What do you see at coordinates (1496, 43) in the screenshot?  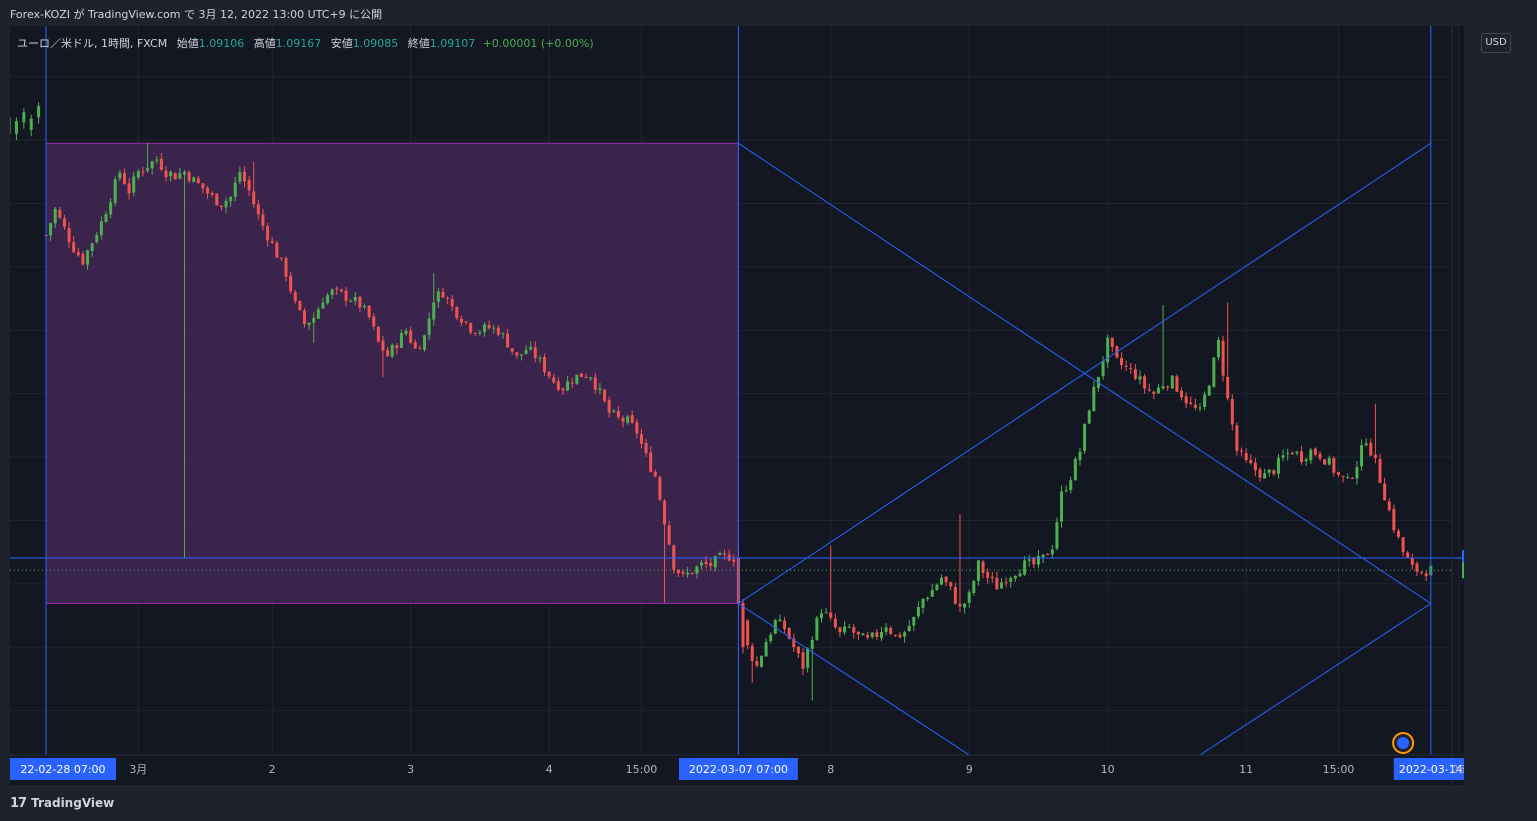 I see `currency-button: USD` at bounding box center [1496, 43].